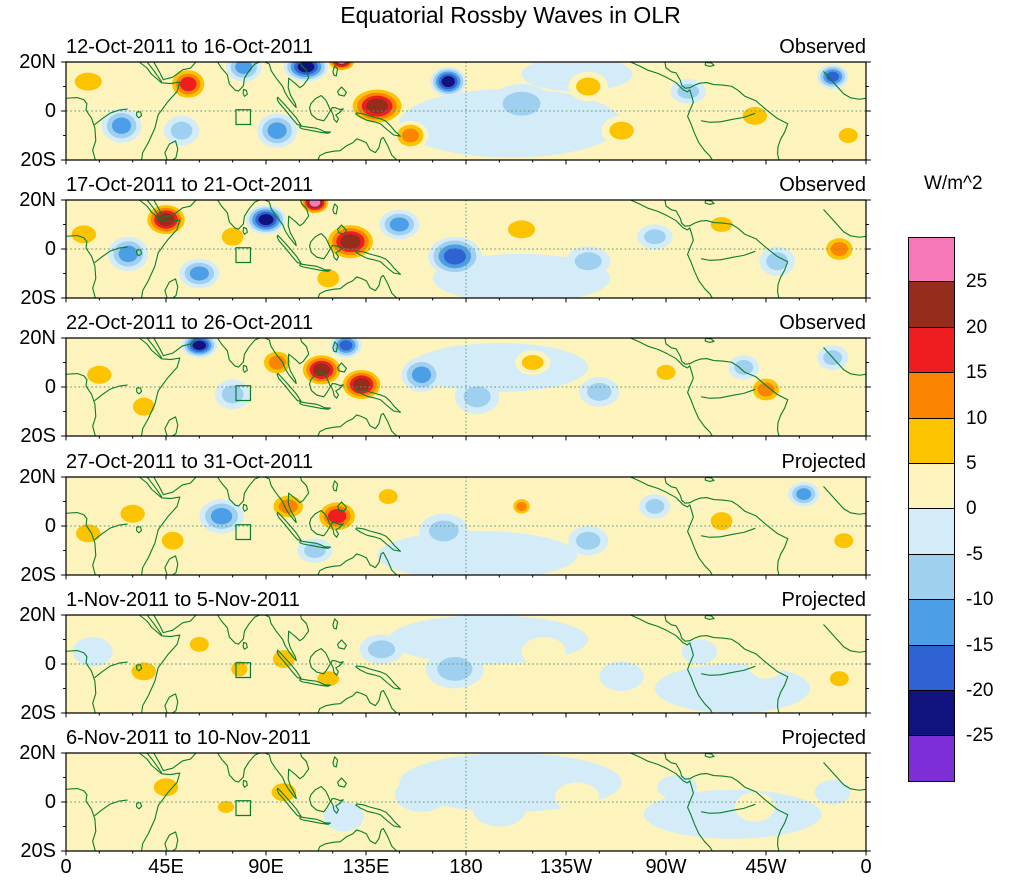  What do you see at coordinates (188, 738) in the screenshot?
I see `panel-date-label: 6-Nov-2011 to 10-Nov-2011` at bounding box center [188, 738].